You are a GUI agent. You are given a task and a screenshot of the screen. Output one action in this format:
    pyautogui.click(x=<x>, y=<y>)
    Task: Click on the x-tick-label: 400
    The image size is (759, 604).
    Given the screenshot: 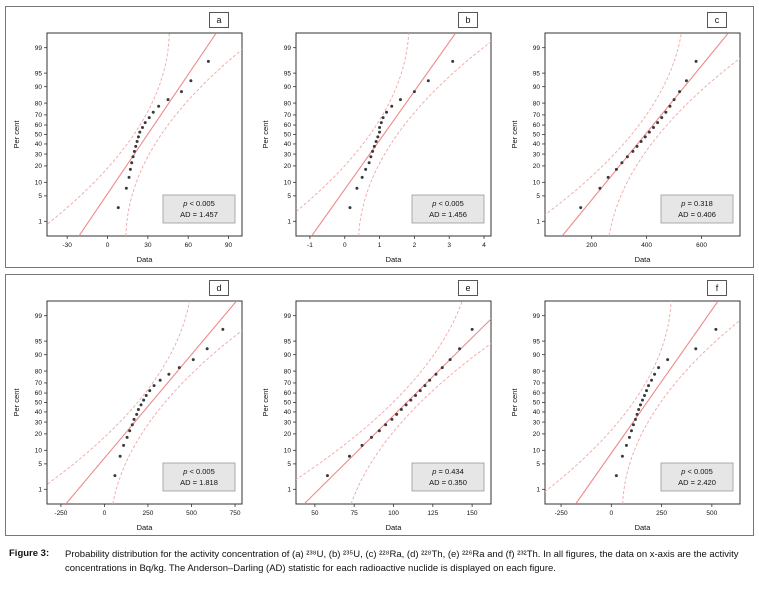 What is the action you would take?
    pyautogui.click(x=646, y=245)
    